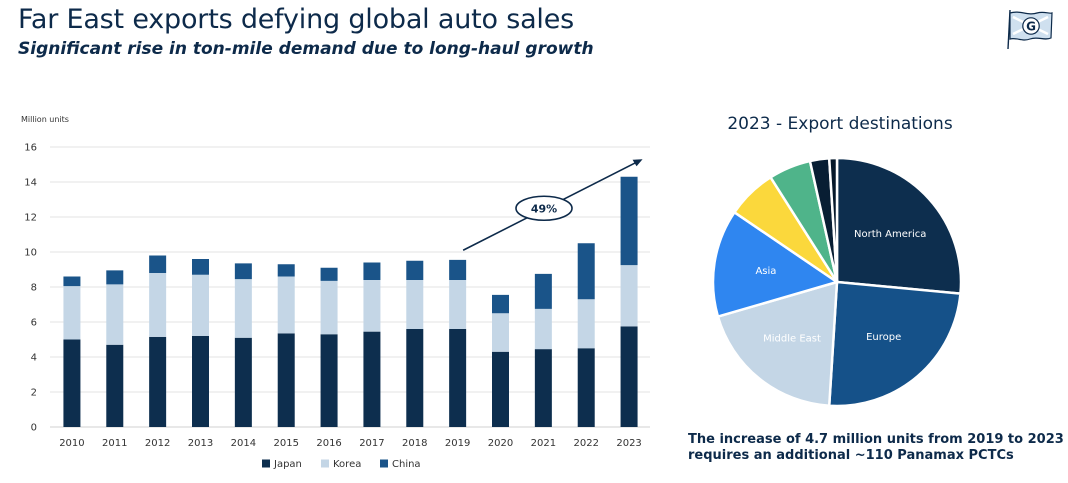 The width and height of the screenshot is (1068, 483). What do you see at coordinates (115, 277) in the screenshot?
I see `bar-china-2011` at bounding box center [115, 277].